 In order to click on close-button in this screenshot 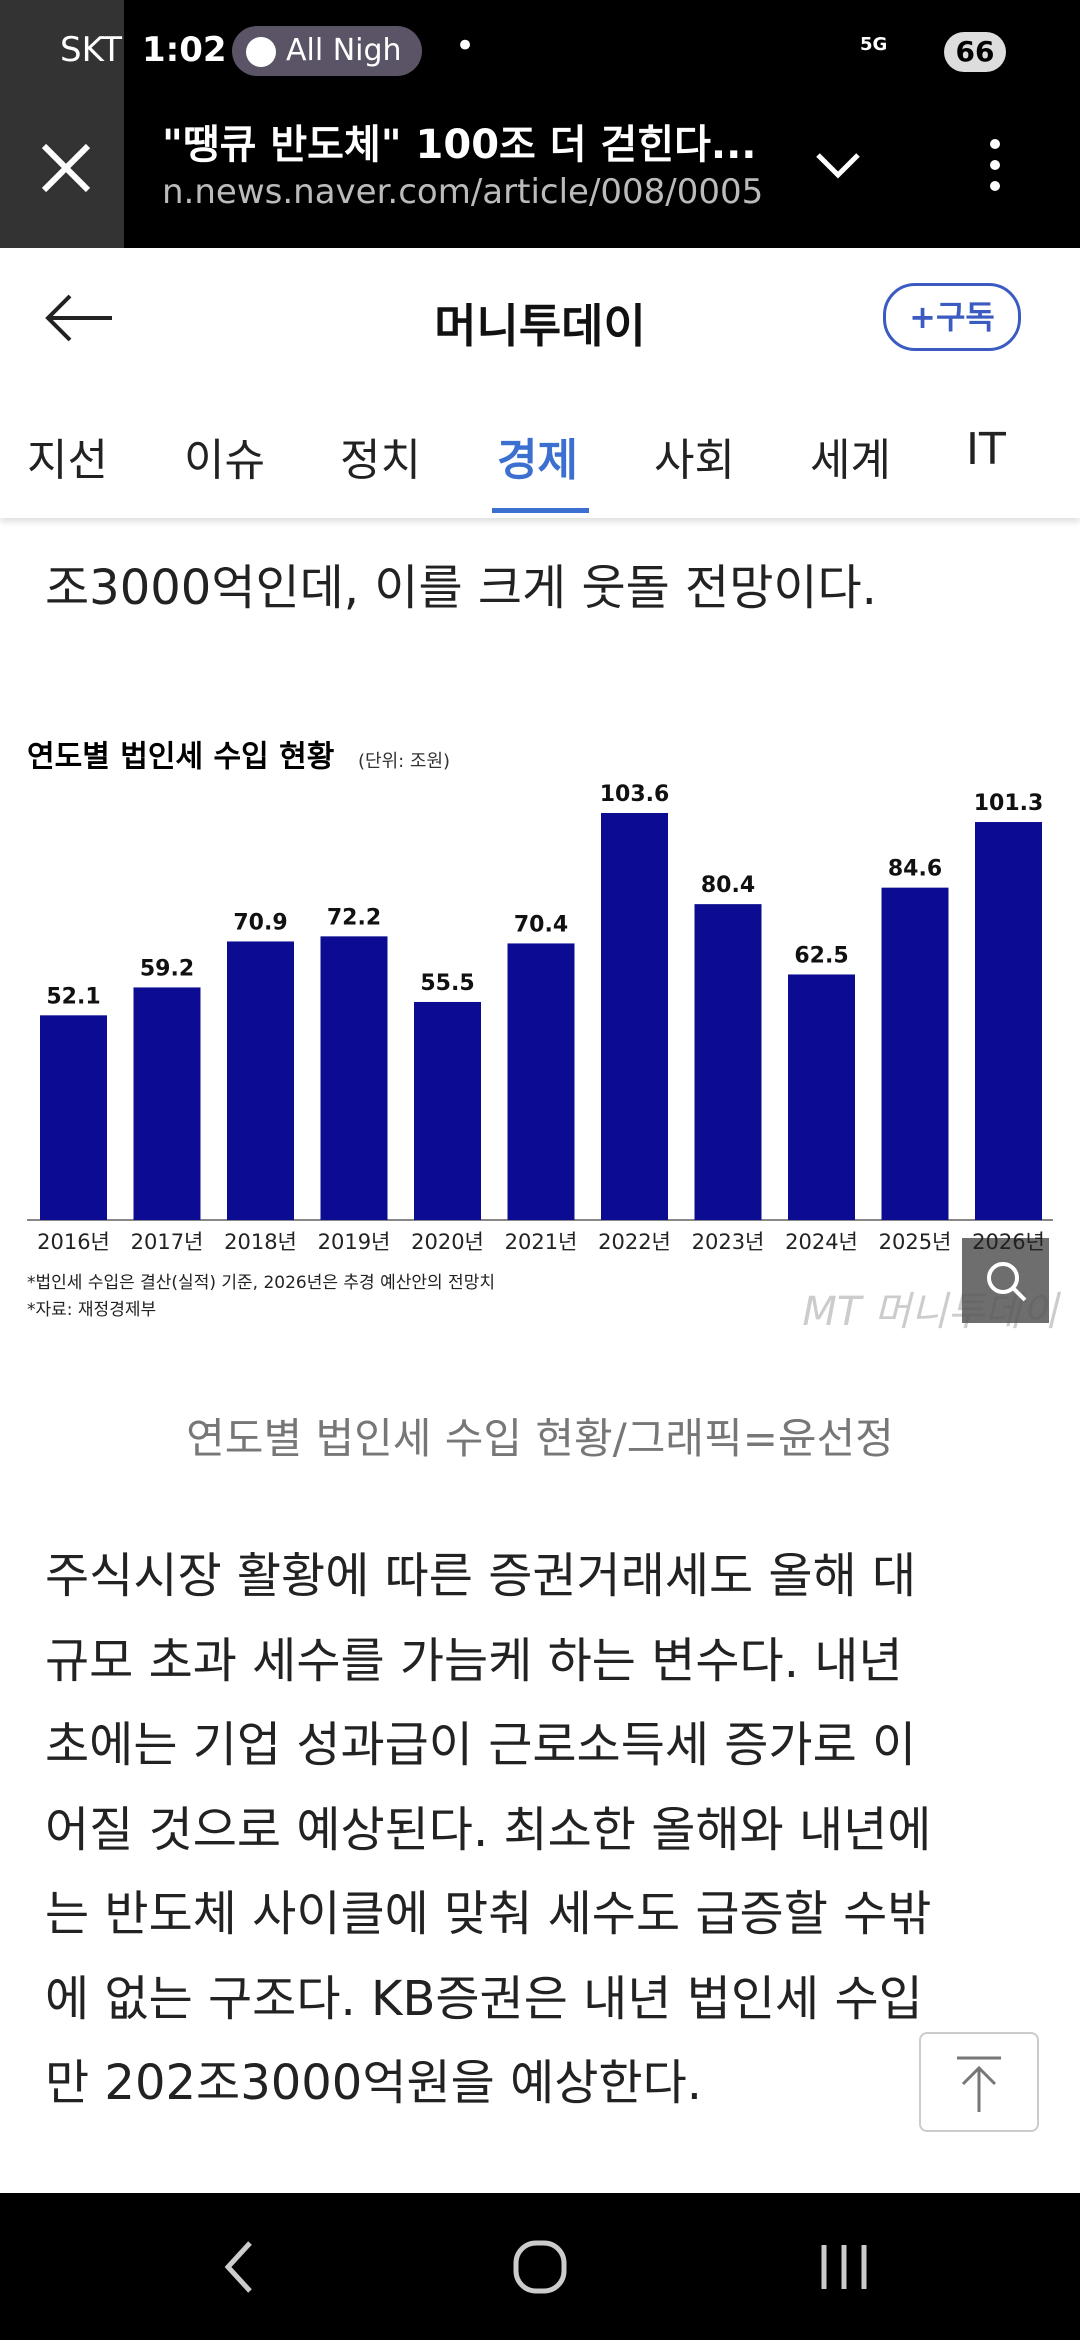, I will do `click(62, 124)`.